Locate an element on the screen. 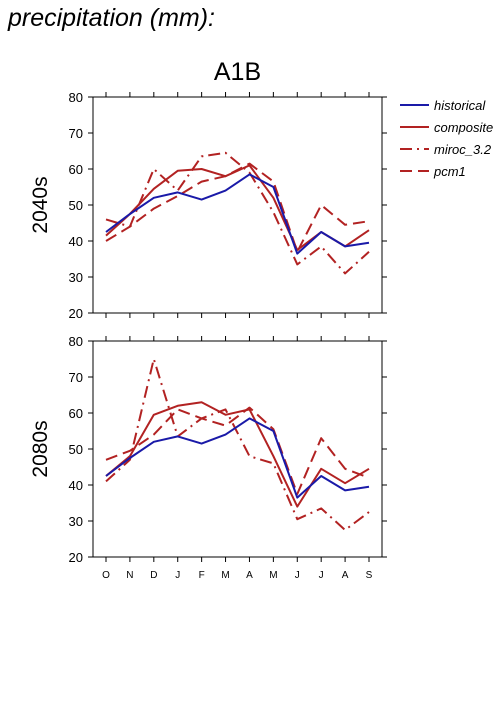  y-axis-label: 2080s is located at coordinates (40, 448).